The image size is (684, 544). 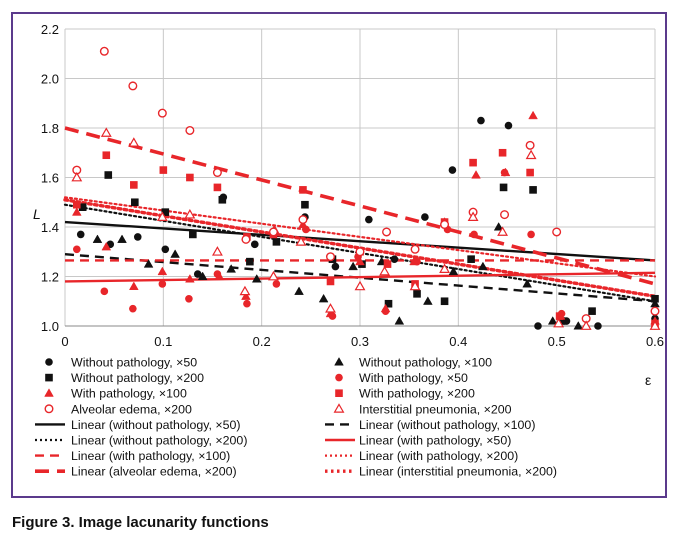 I want to click on legend-label: With pathology, ×100, so click(x=129, y=394).